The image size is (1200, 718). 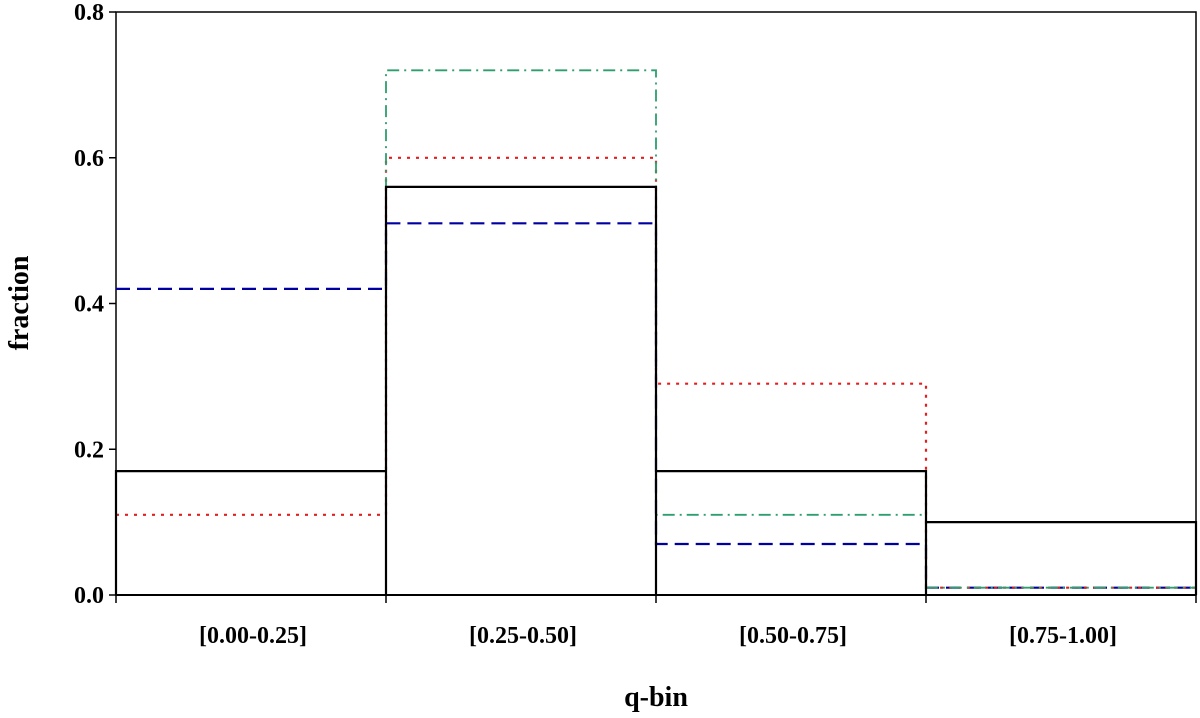 I want to click on y-tick-label: 0.8, so click(x=89, y=13).